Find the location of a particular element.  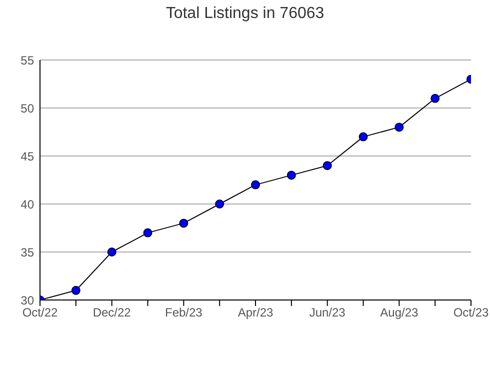

y-tick-label: 40 is located at coordinates (27, 204).